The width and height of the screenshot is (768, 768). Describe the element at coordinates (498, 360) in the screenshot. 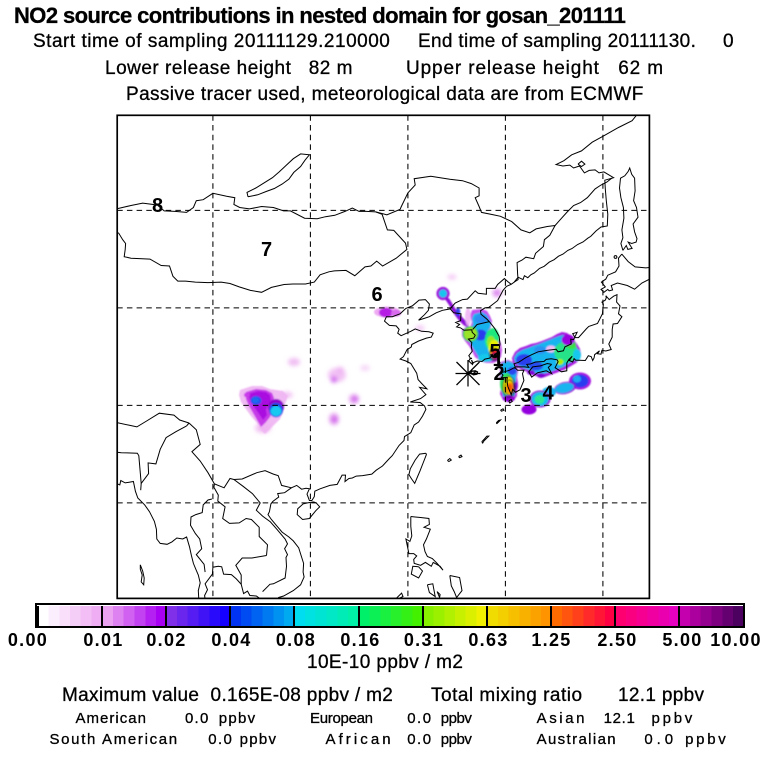

I see `svg-text: 1` at that location.